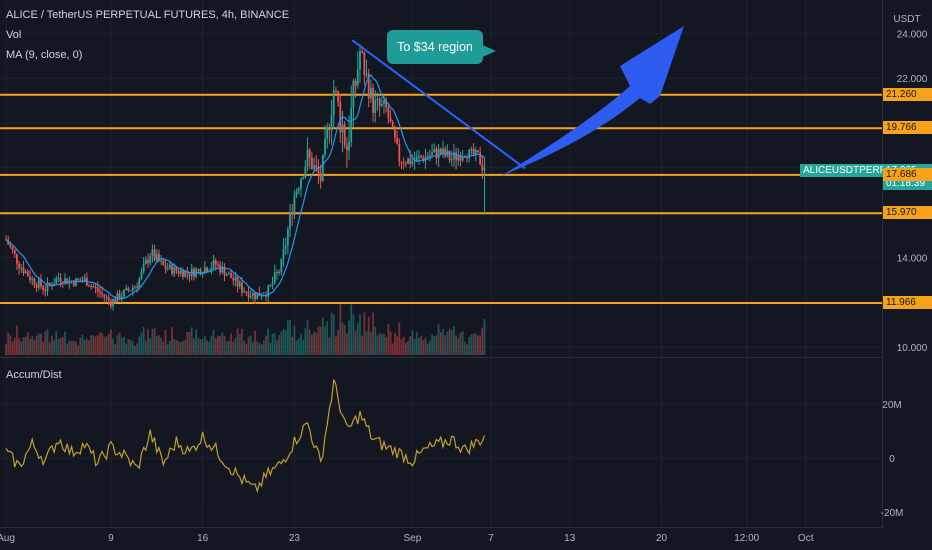  I want to click on time-tick-label: 16, so click(203, 538).